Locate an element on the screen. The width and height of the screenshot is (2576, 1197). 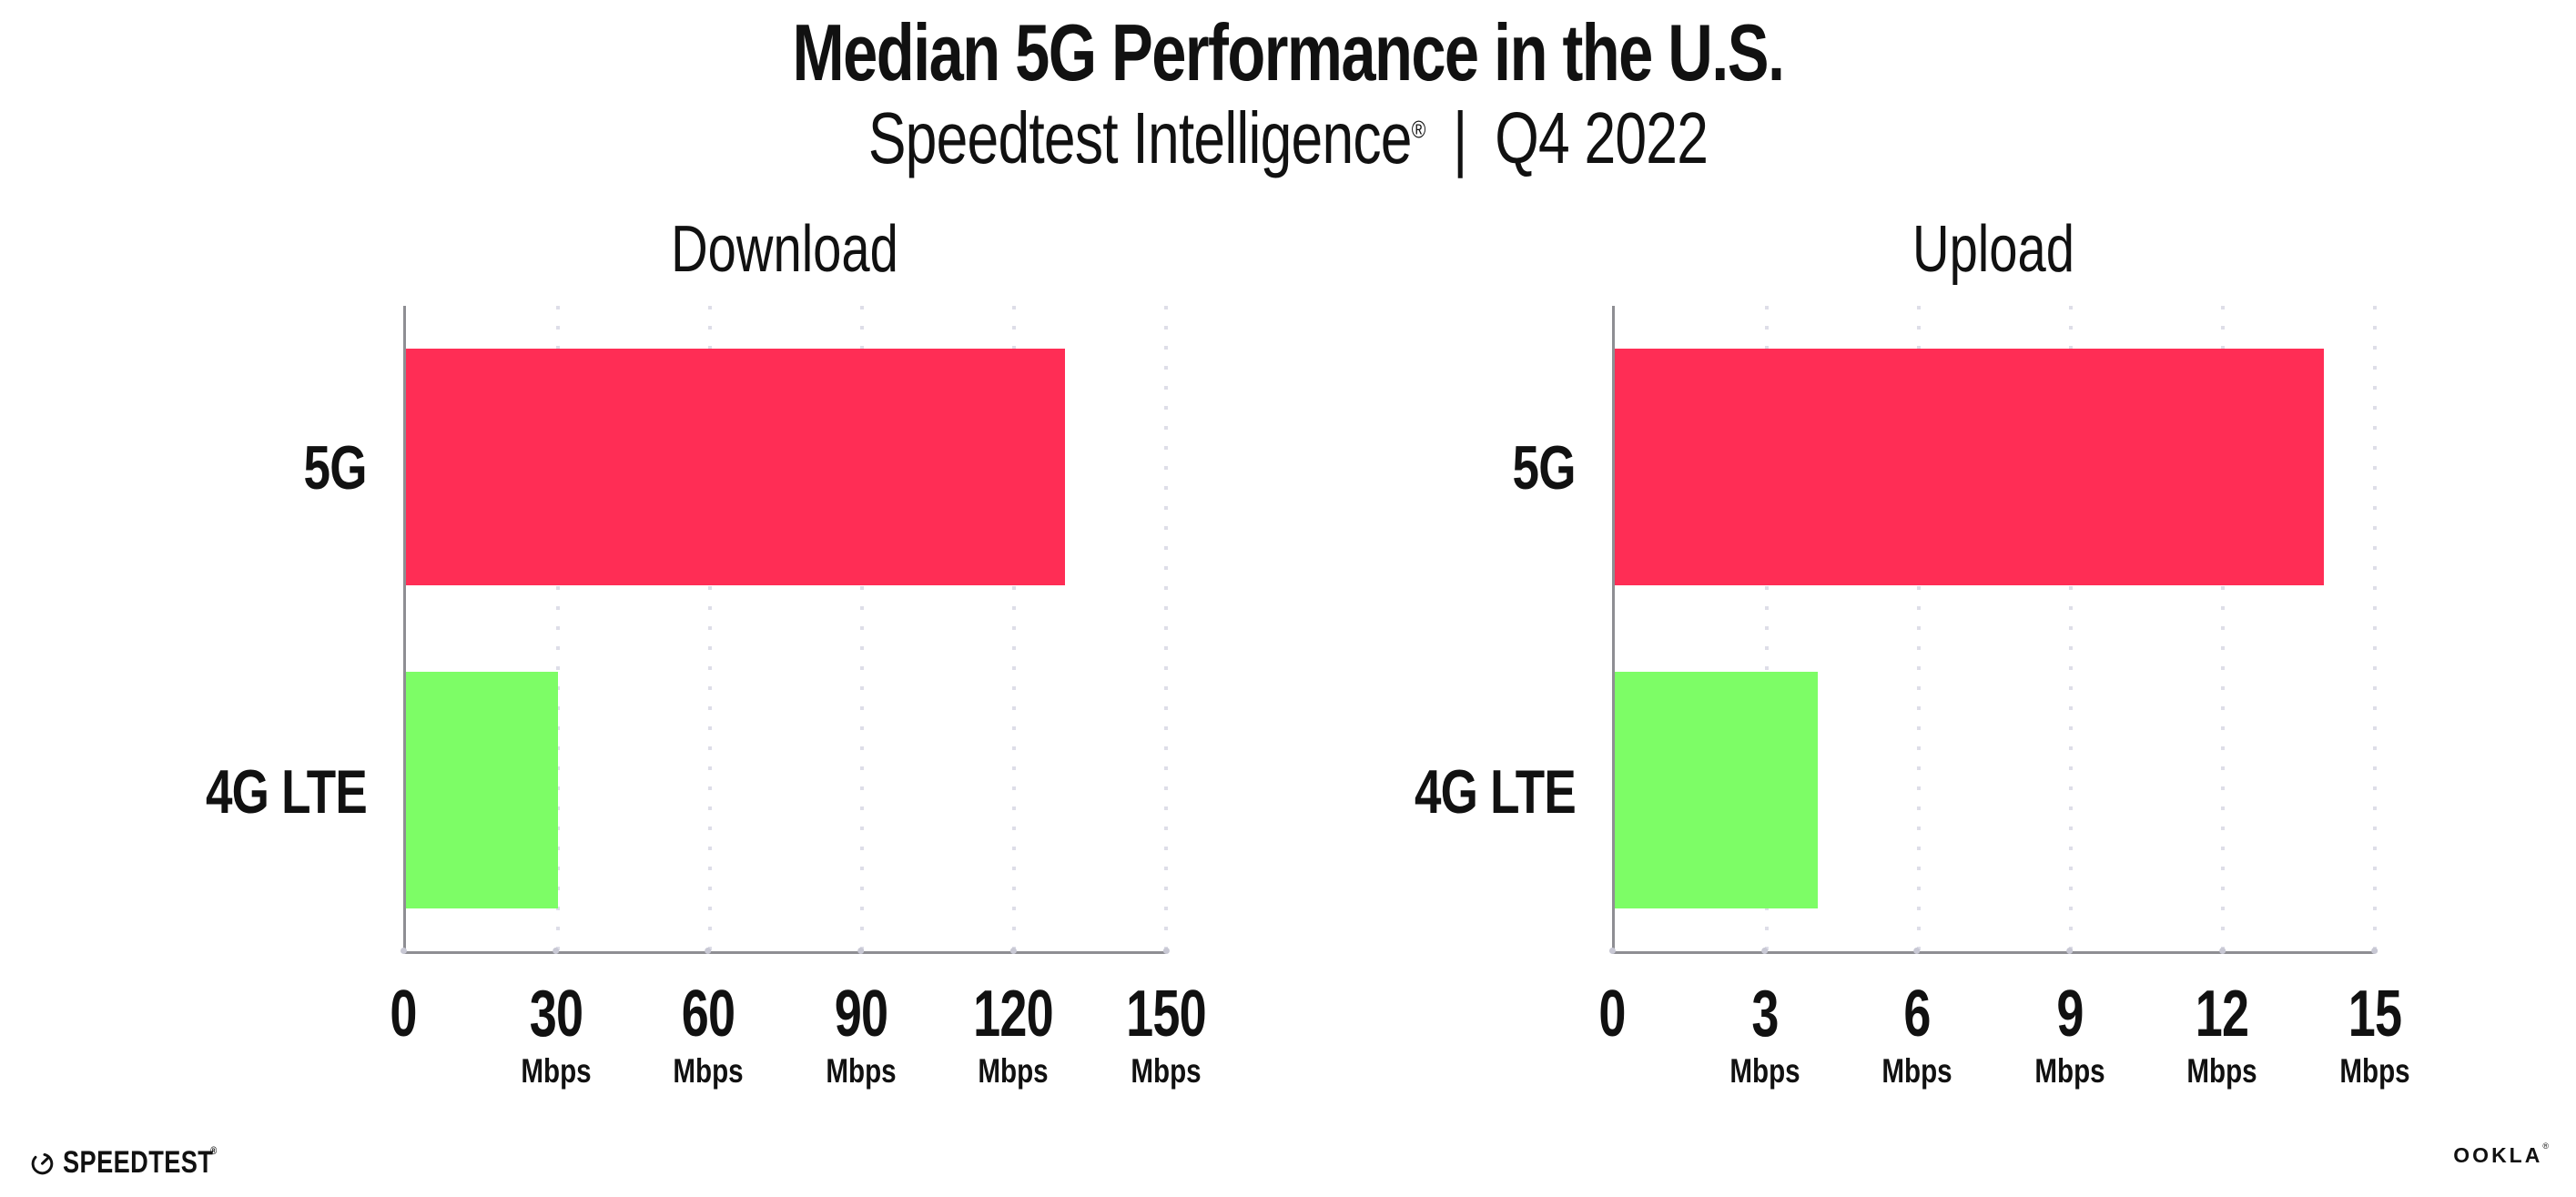
speedtest-trademark-icon: ® is located at coordinates (214, 1150).